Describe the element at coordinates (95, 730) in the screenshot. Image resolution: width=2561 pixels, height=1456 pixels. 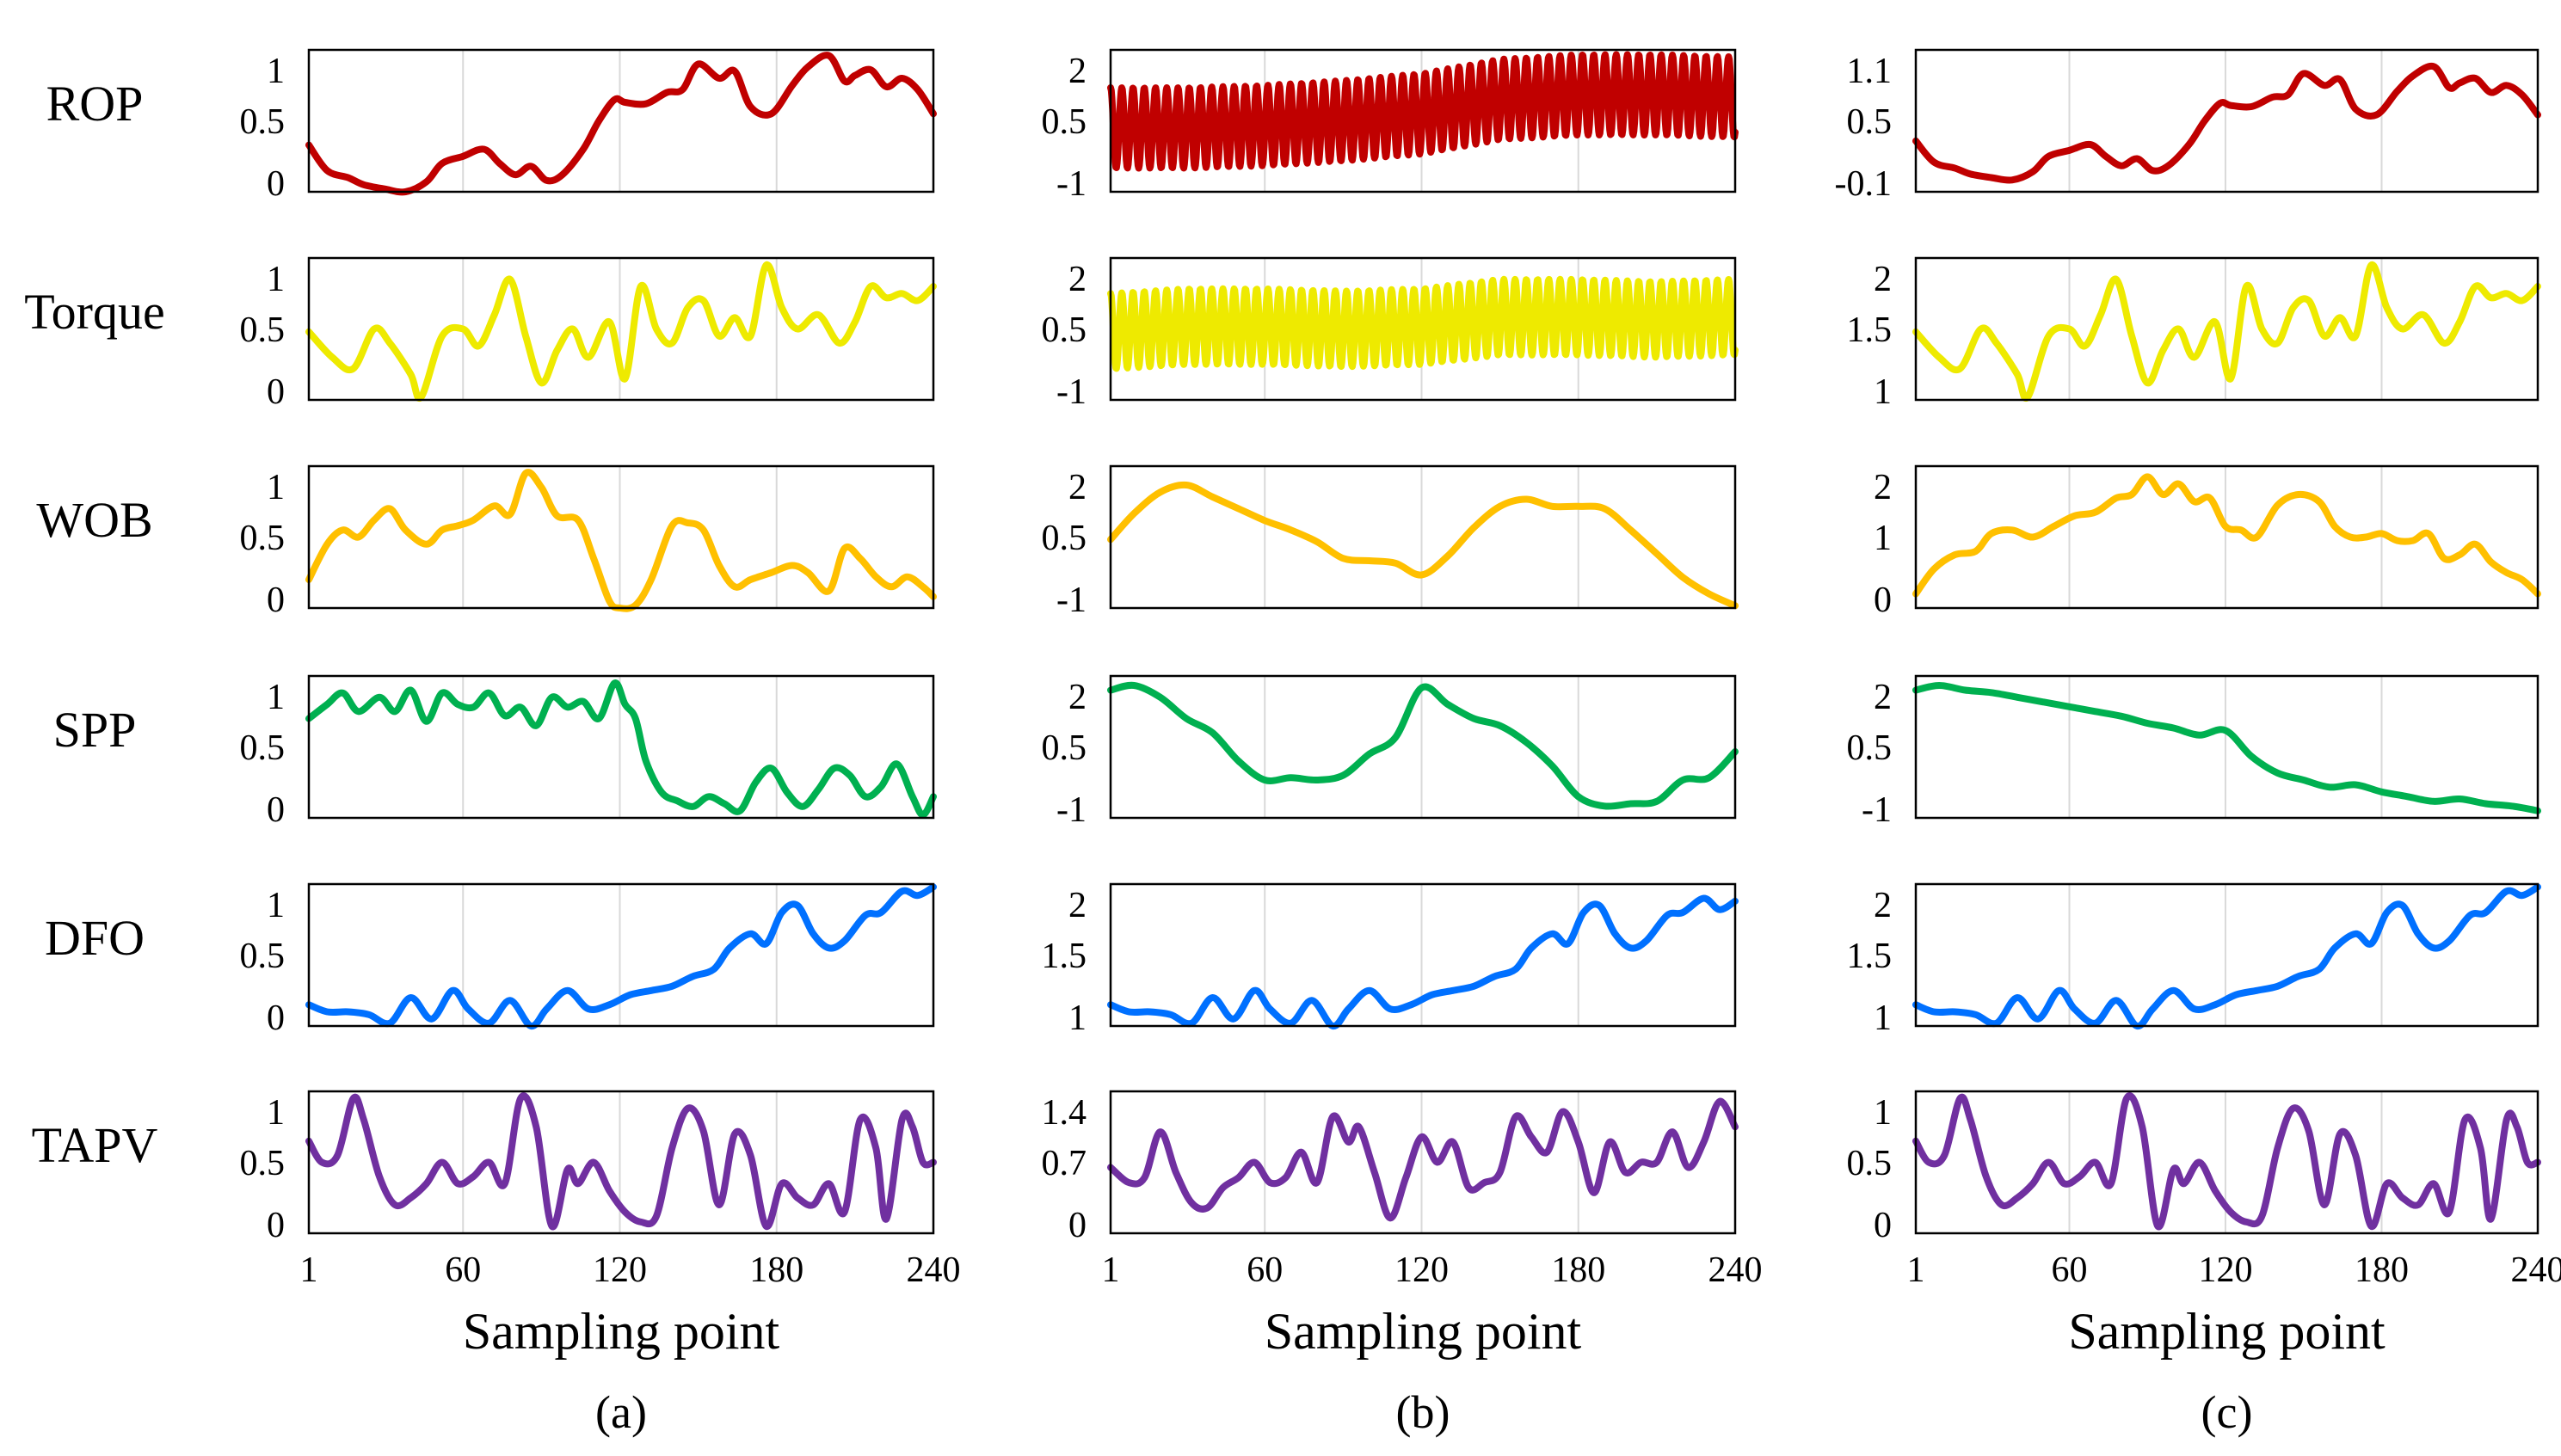
I see `row-label-spp: SPP` at that location.